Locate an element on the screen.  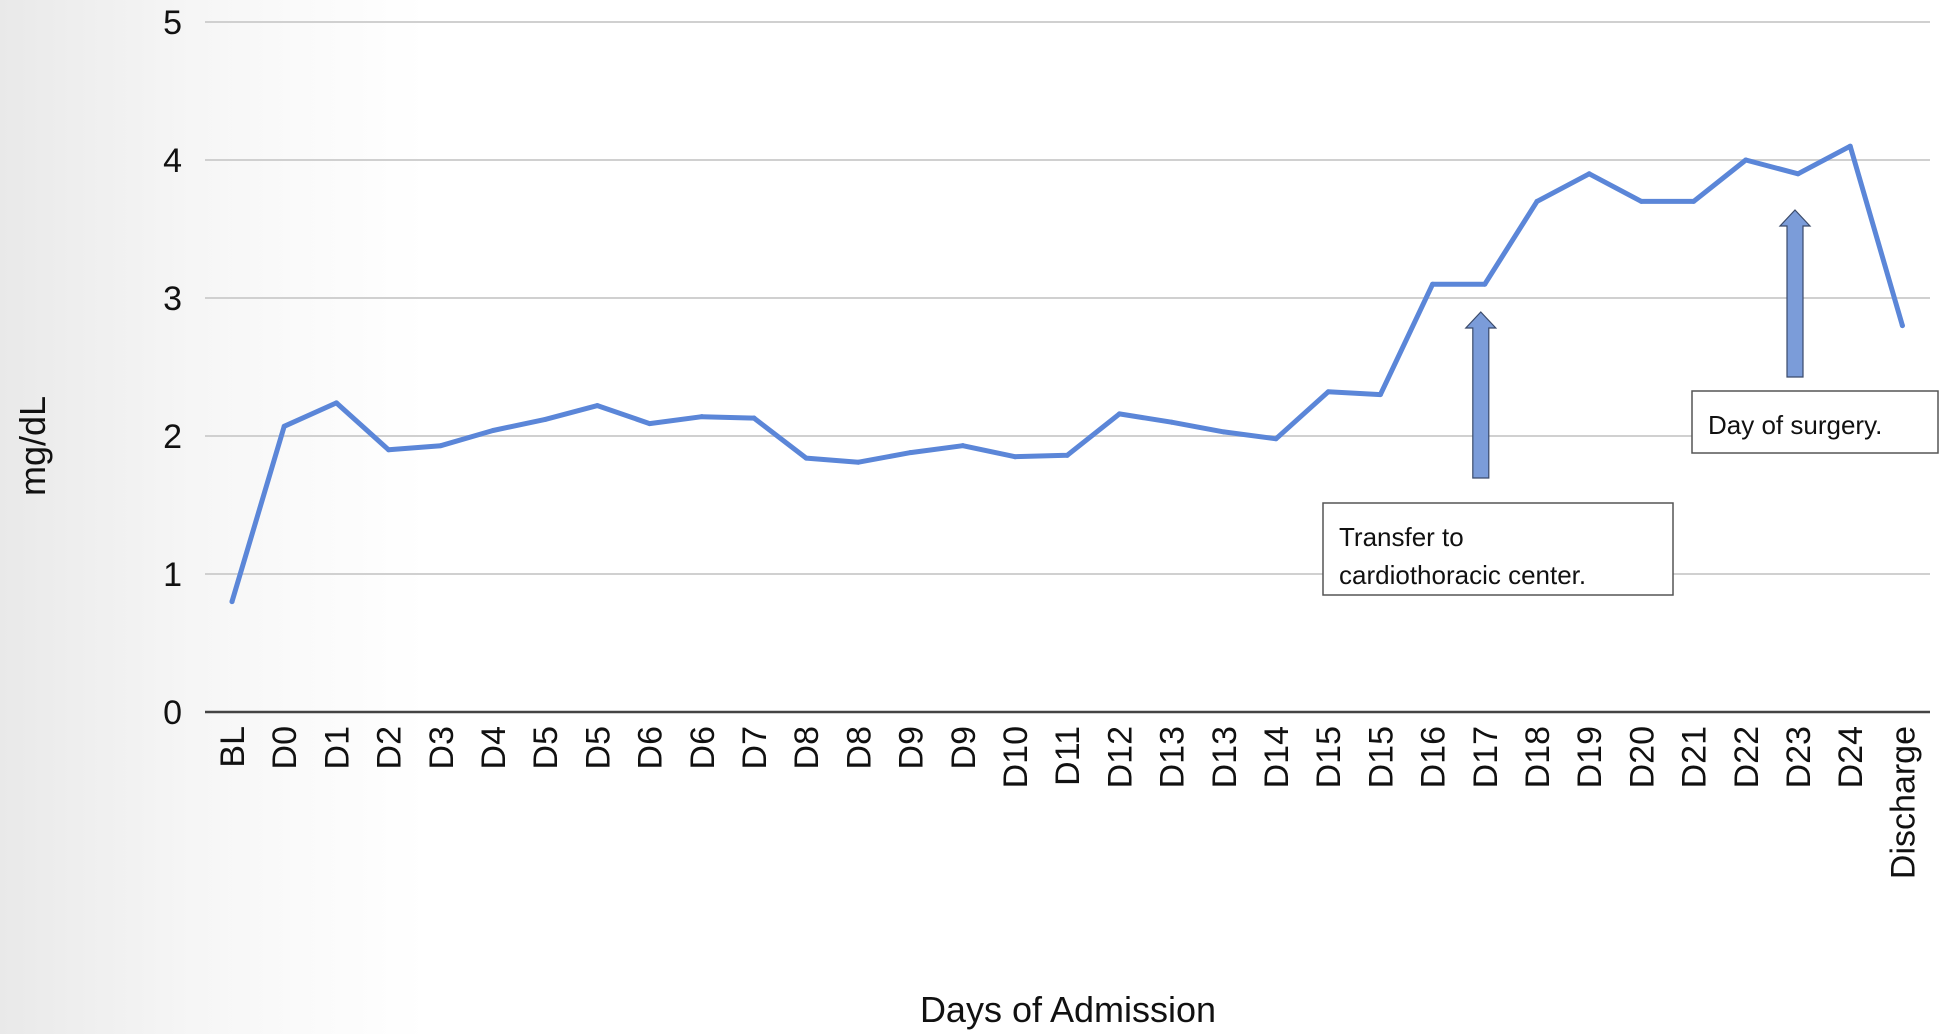
y-tick-label: 4 is located at coordinates (172, 161).